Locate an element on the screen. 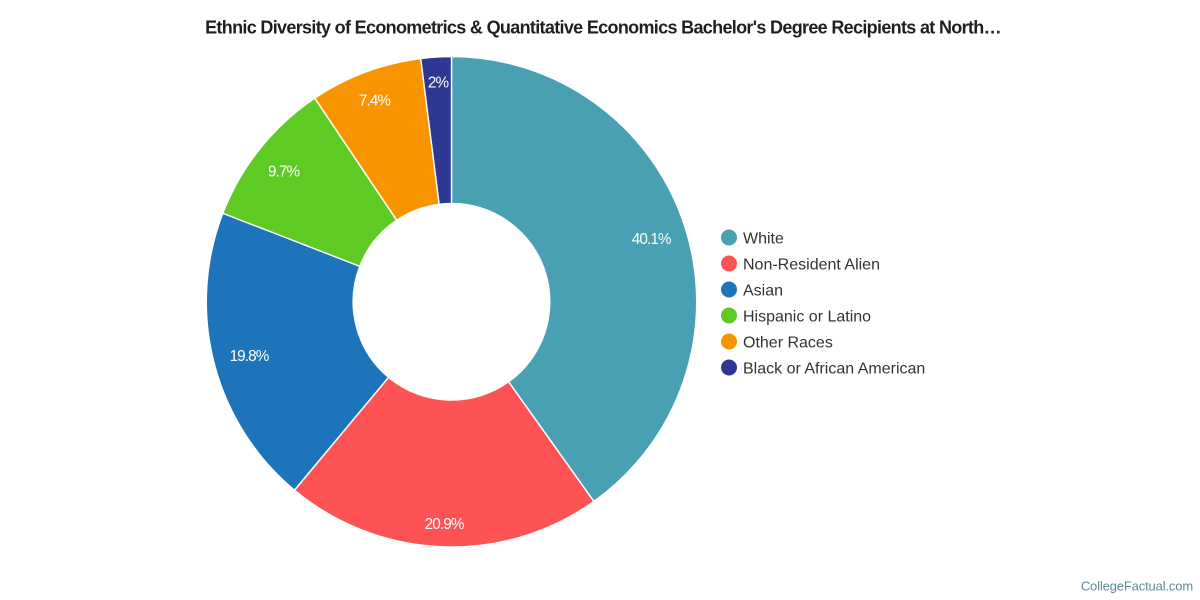  svg-text: 9.7% is located at coordinates (284, 171).